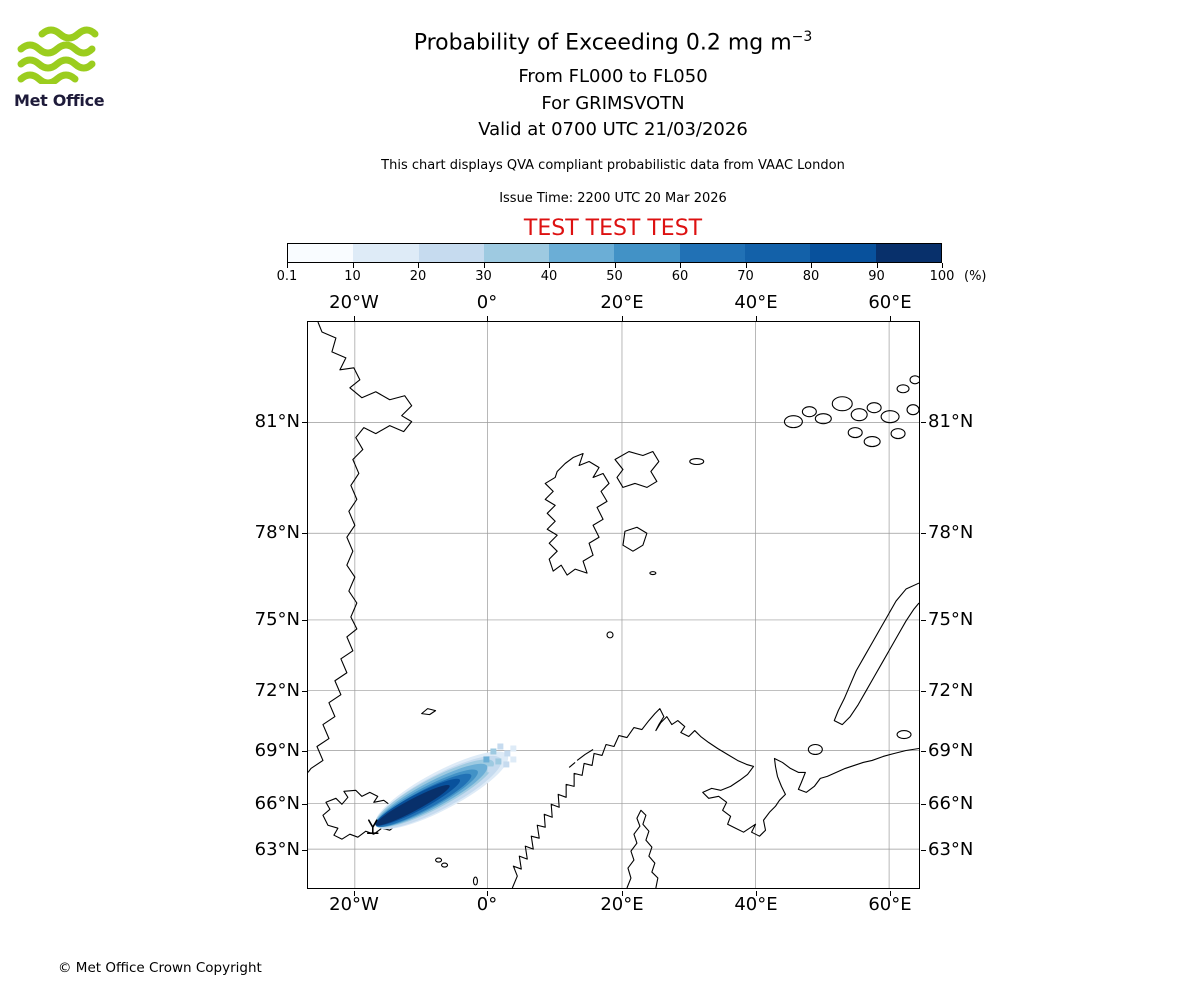  I want to click on colorbar-tick-label: 70, so click(745, 276).